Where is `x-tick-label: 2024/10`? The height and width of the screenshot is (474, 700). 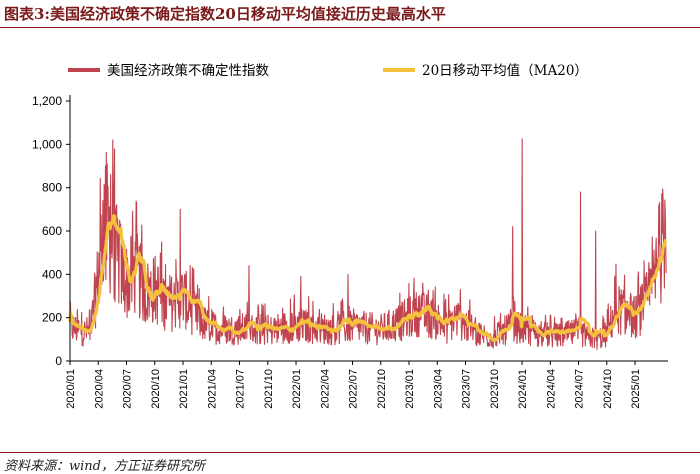 x-tick-label: 2024/10 is located at coordinates (608, 389).